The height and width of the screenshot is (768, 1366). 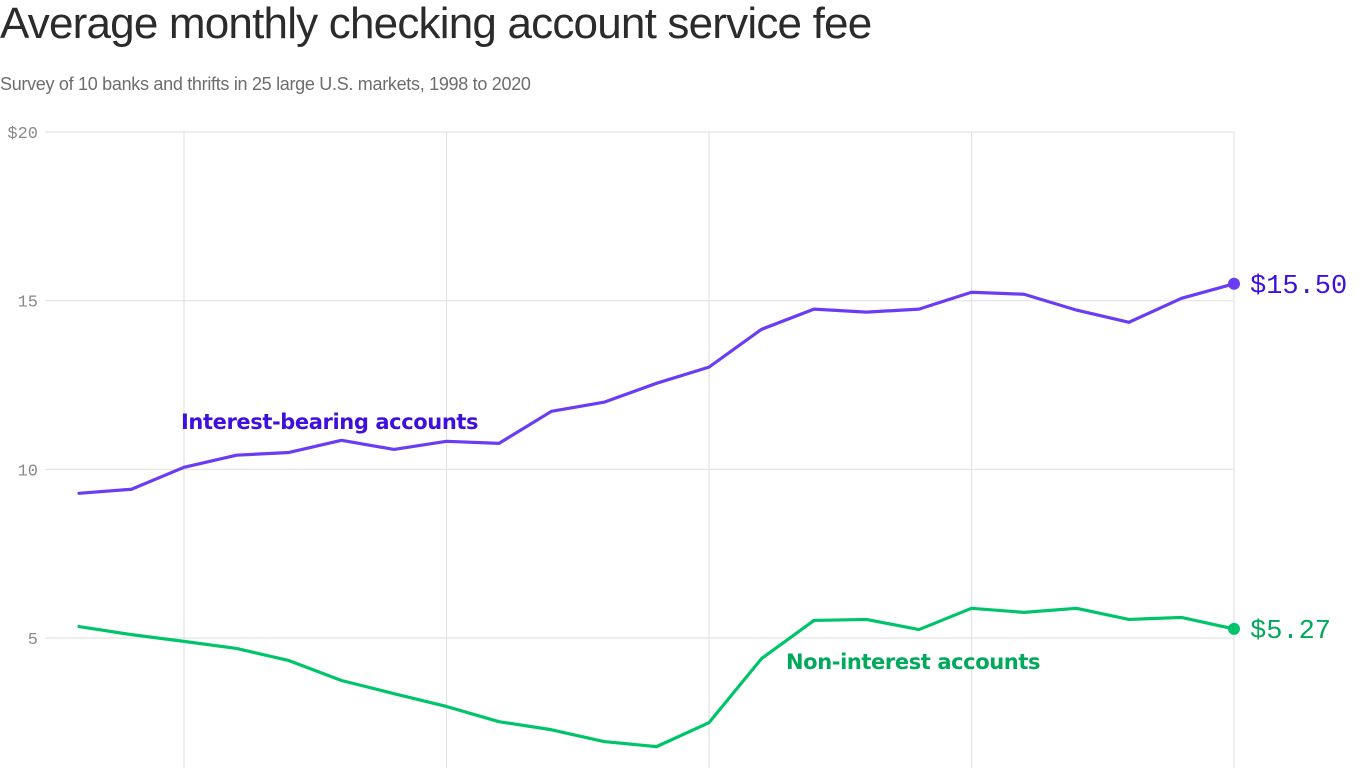 What do you see at coordinates (1234, 283) in the screenshot?
I see `interest-end-dot` at bounding box center [1234, 283].